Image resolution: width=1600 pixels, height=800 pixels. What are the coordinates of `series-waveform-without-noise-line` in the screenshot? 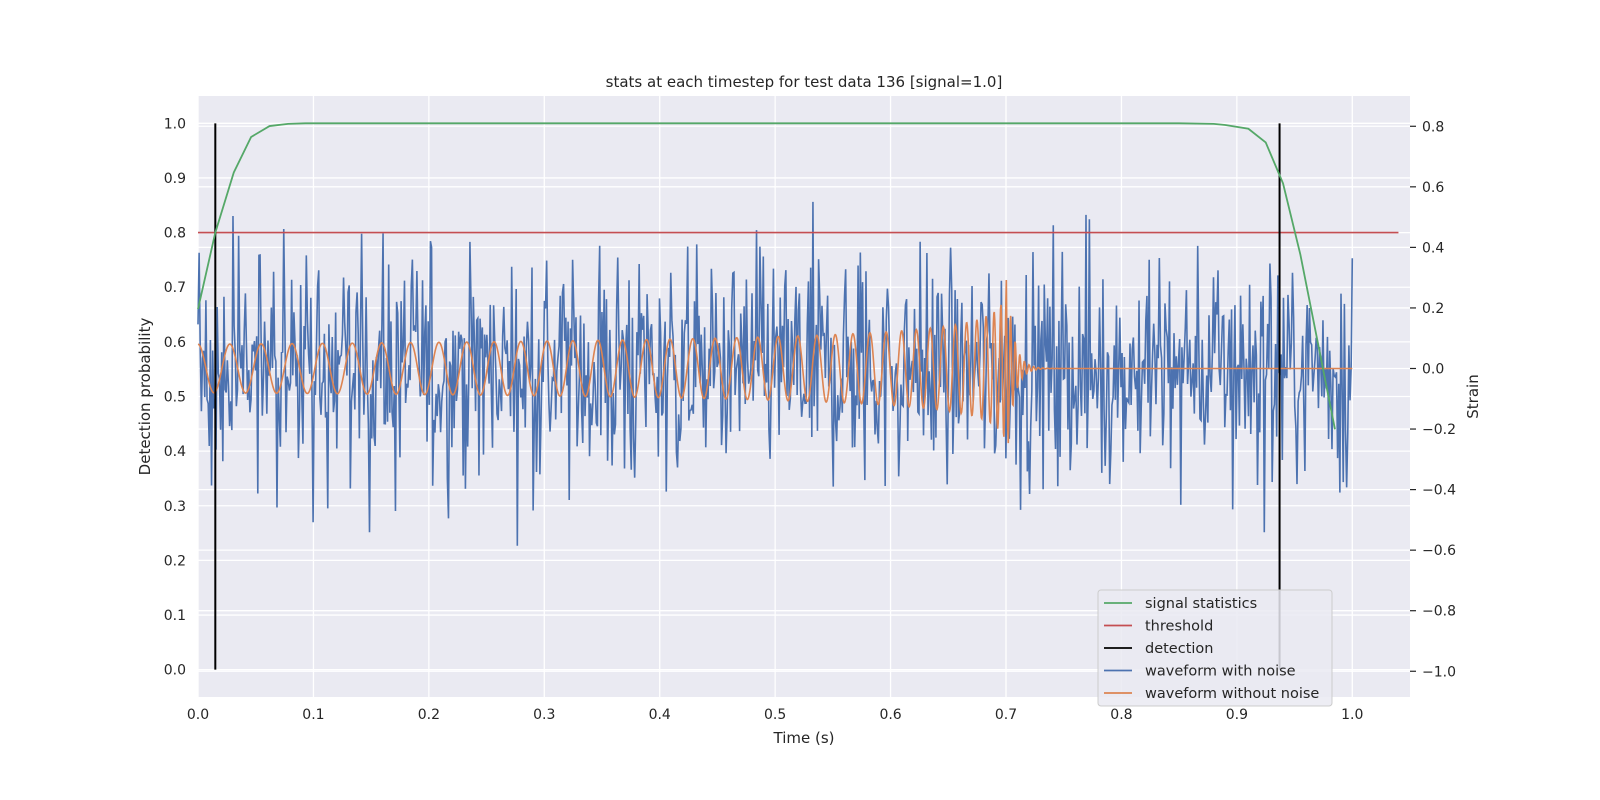 It's located at (775, 362).